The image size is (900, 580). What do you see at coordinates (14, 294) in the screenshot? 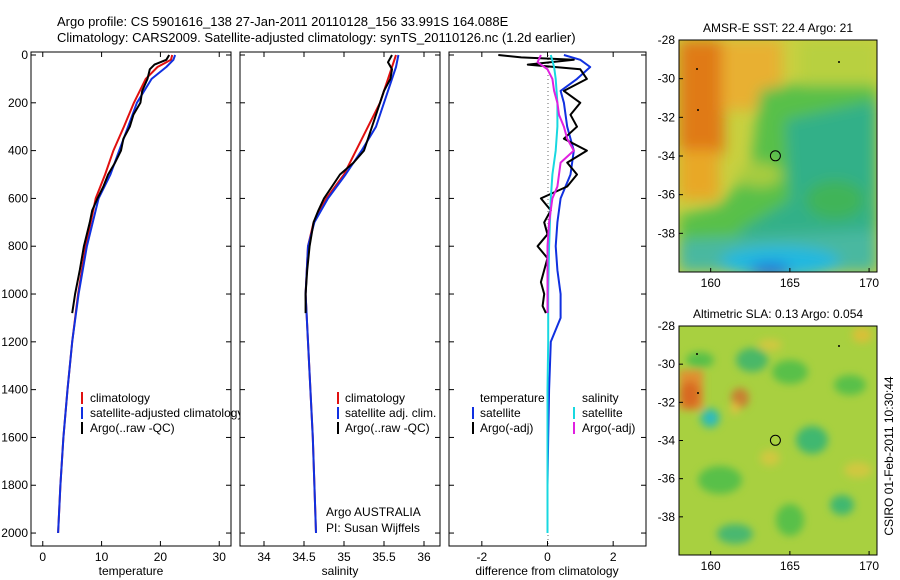
I see `depth-tick-label: 1000` at bounding box center [14, 294].